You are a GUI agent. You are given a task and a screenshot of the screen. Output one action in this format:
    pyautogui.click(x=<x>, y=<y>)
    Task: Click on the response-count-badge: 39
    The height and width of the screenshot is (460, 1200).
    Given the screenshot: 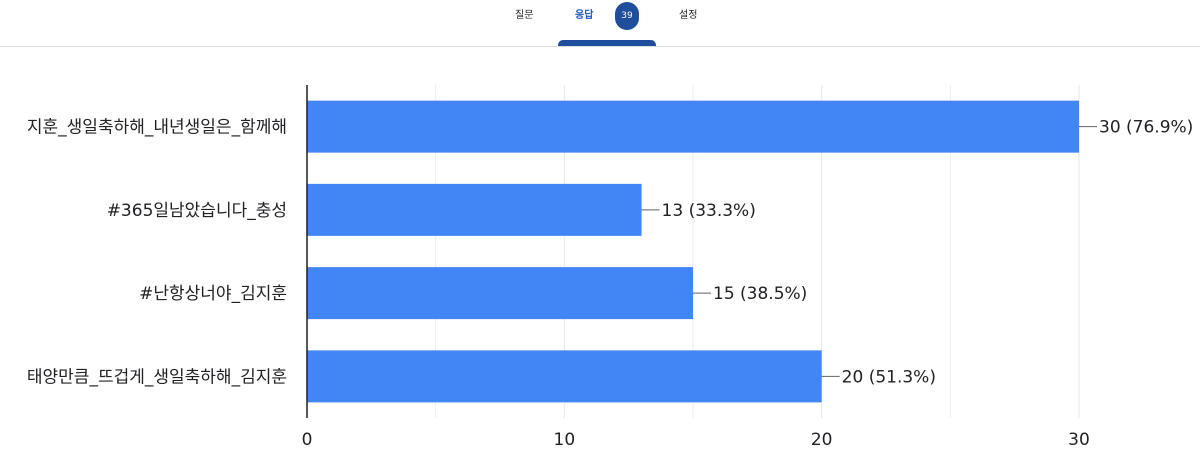 What is the action you would take?
    pyautogui.click(x=627, y=16)
    